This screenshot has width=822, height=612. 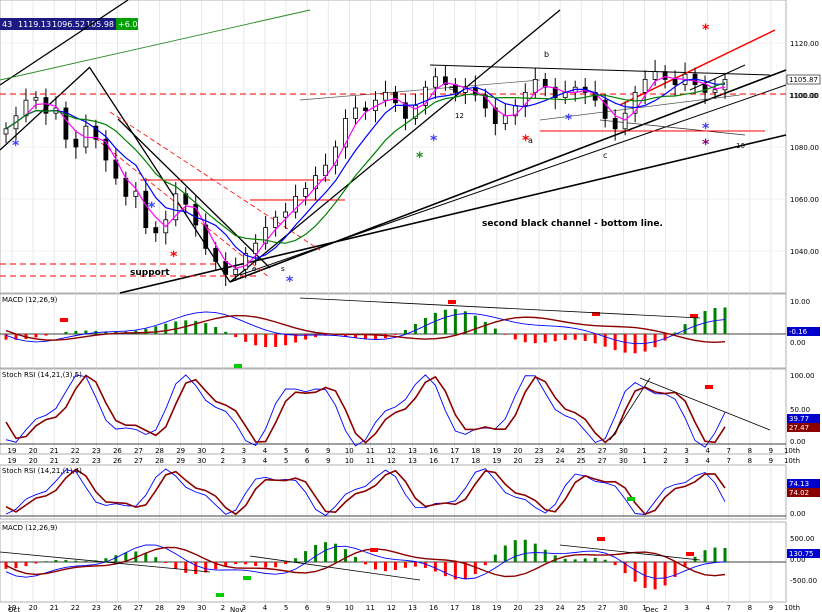 I want to click on x-tick-label: 7, so click(x=729, y=451).